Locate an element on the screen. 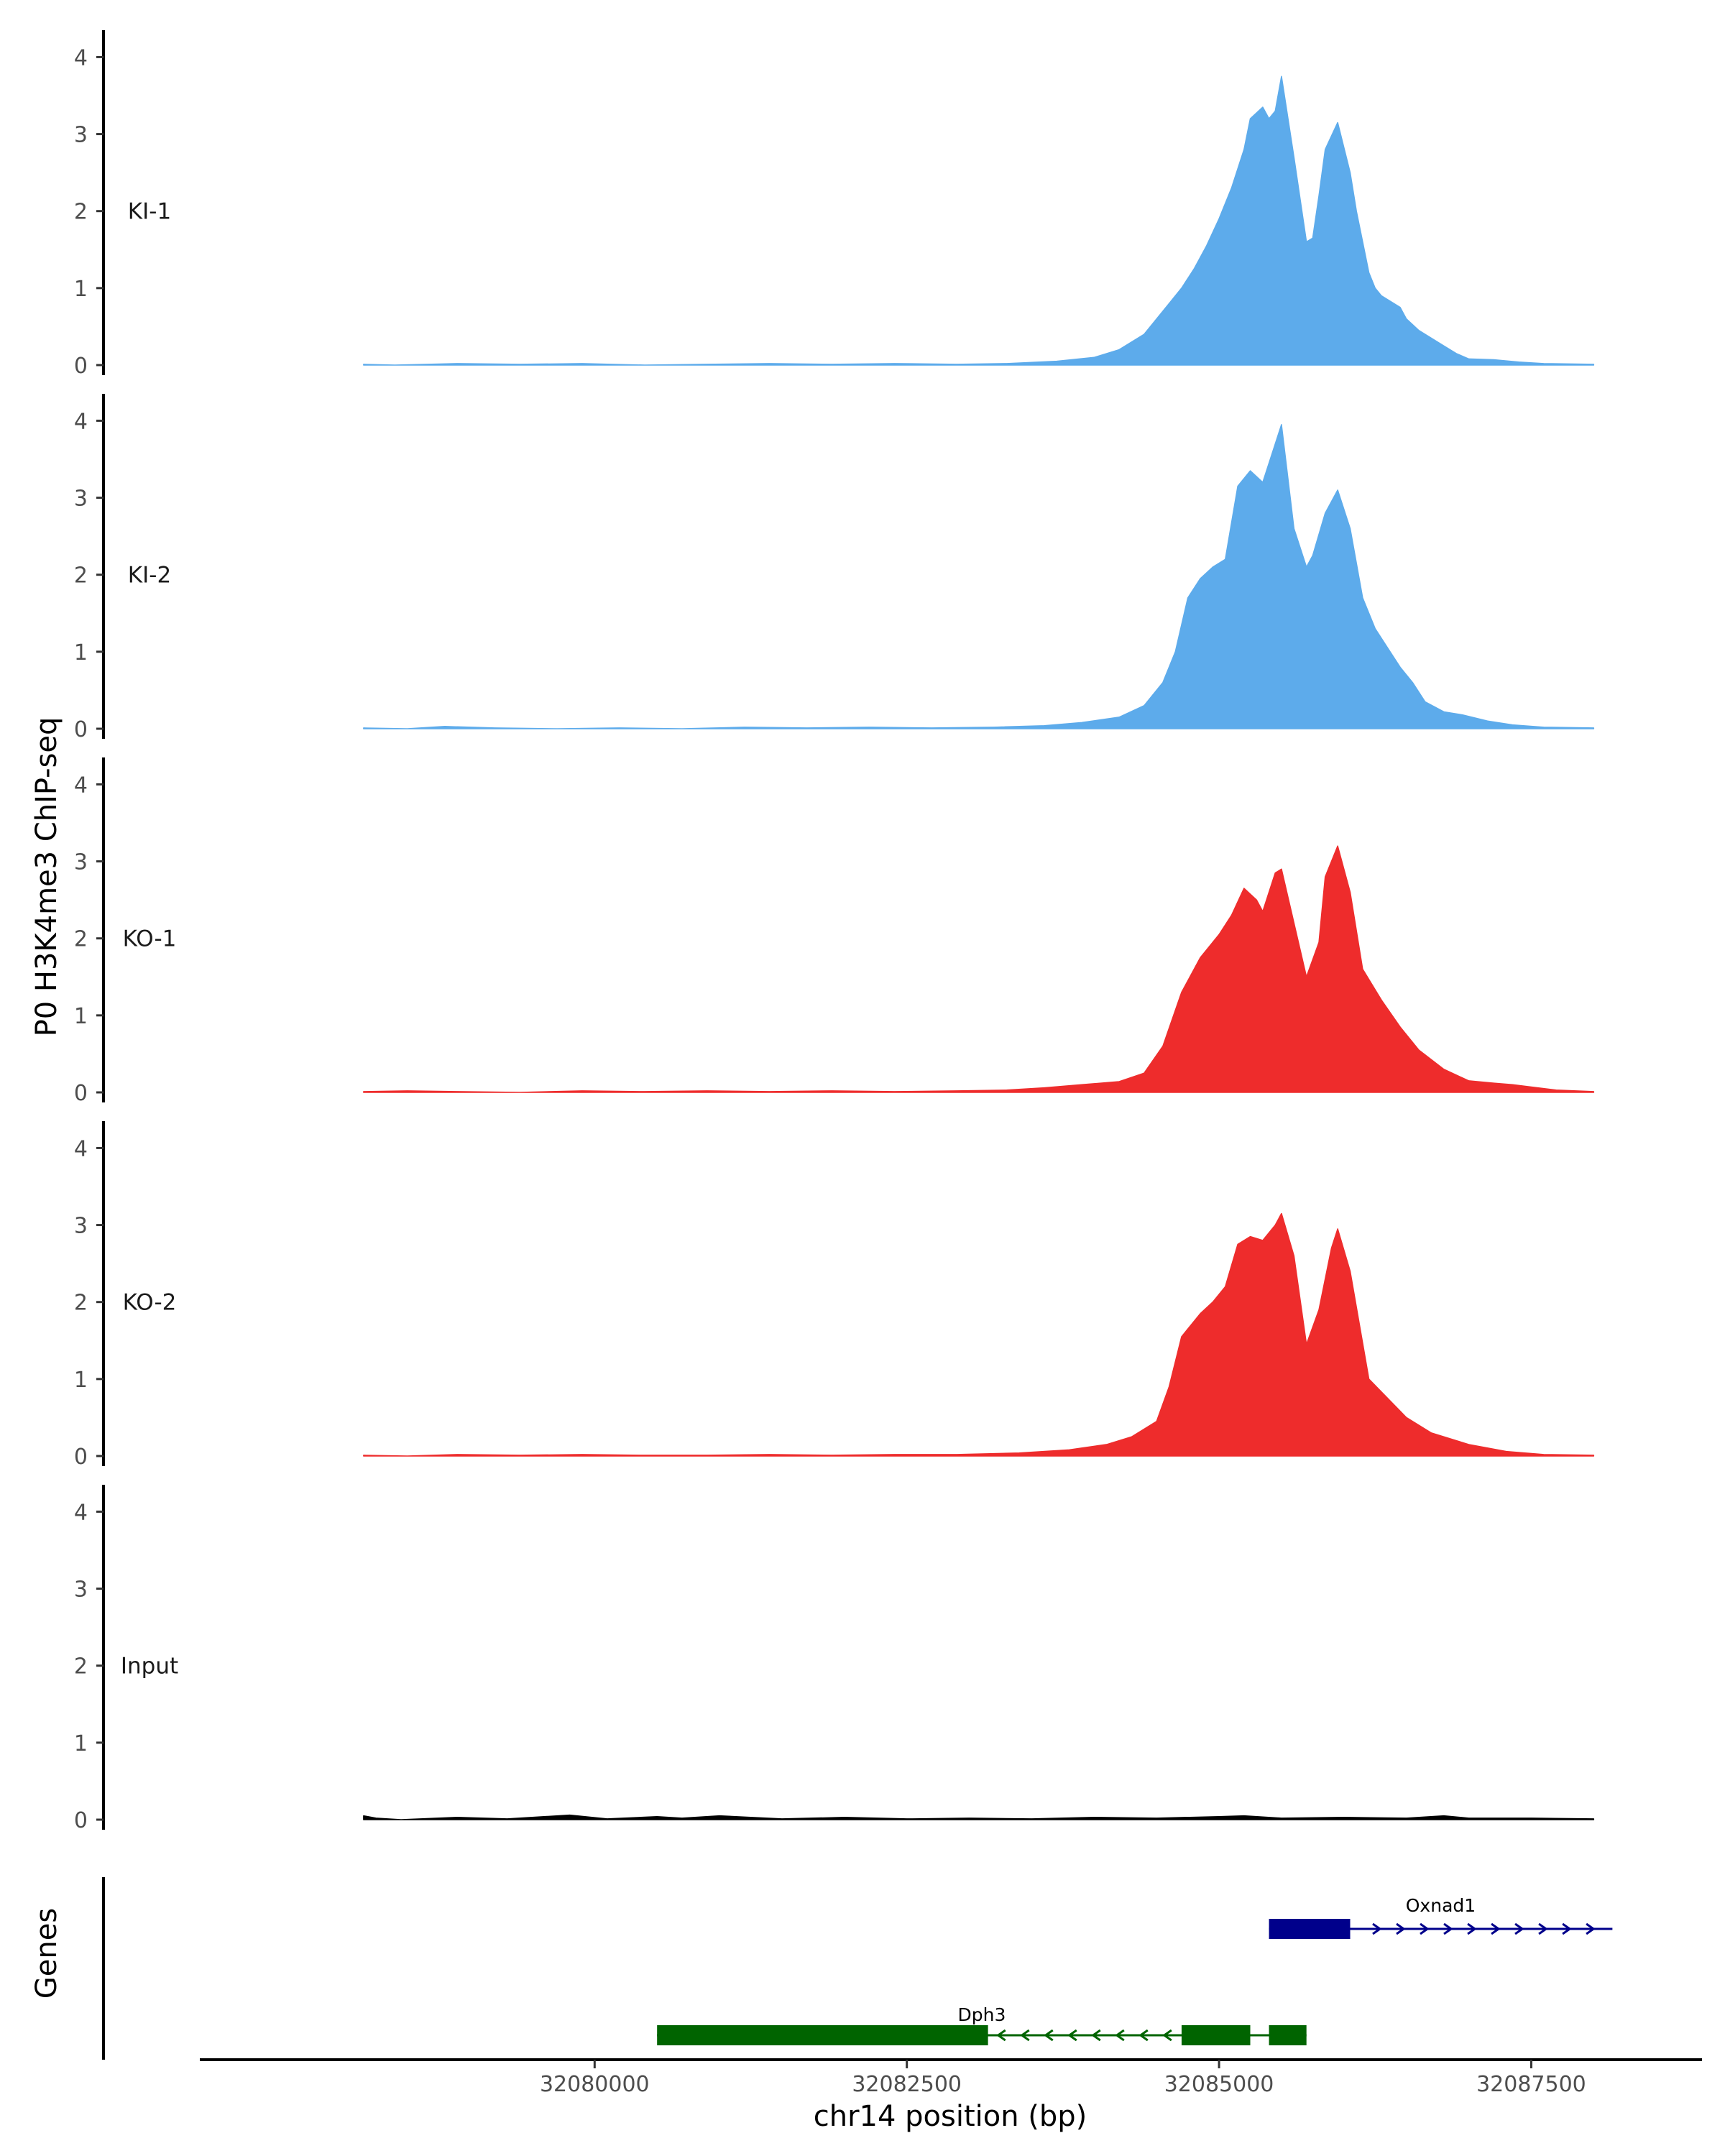 The width and height of the screenshot is (1725, 2156). track-ko-1: 0 1 2 3 4 KO-1 is located at coordinates (834, 931).